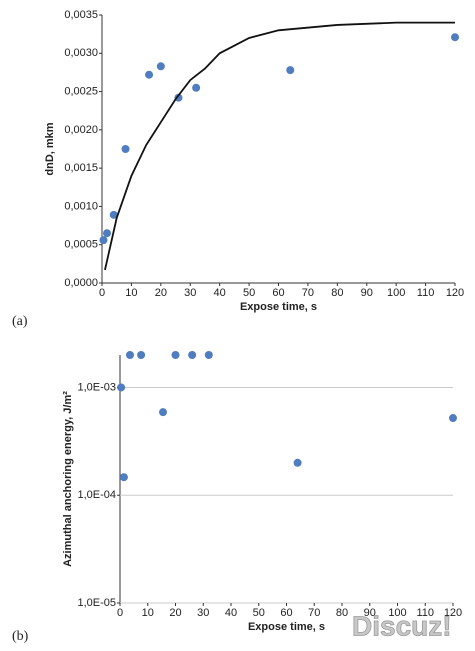 The height and width of the screenshot is (651, 475). I want to click on y-tick-label: 0,0020, so click(81, 130).